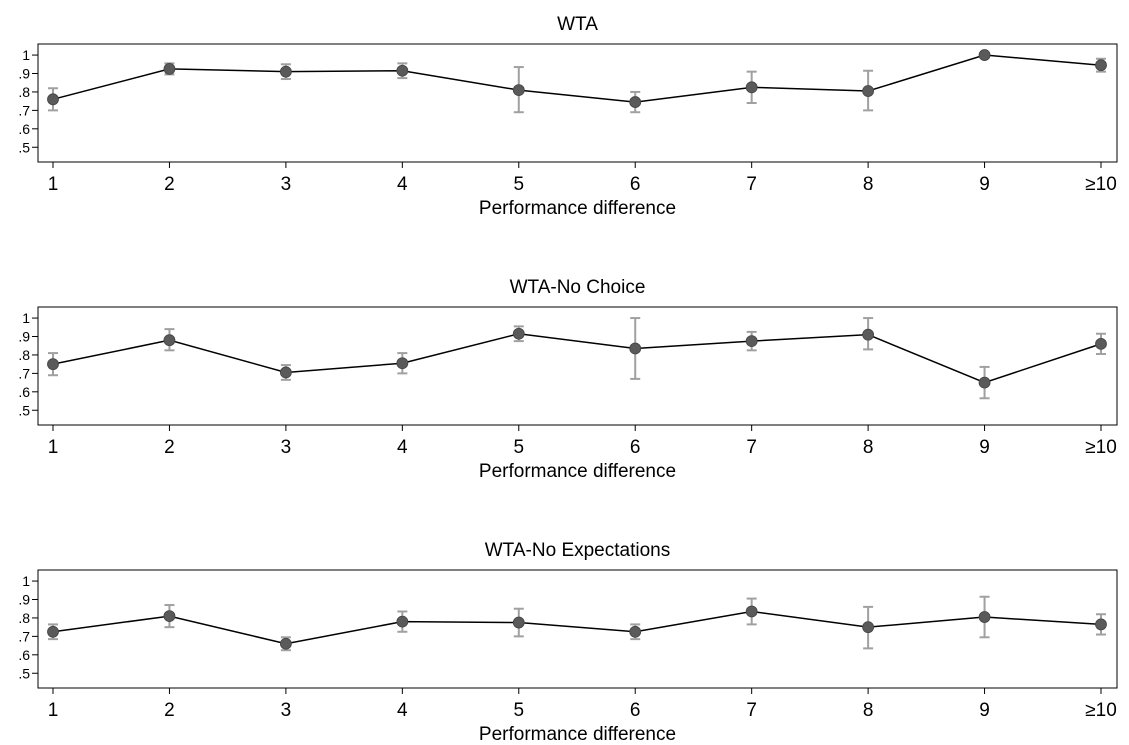  Describe the element at coordinates (578, 287) in the screenshot. I see `panel-title: WTA-No Choice` at that location.